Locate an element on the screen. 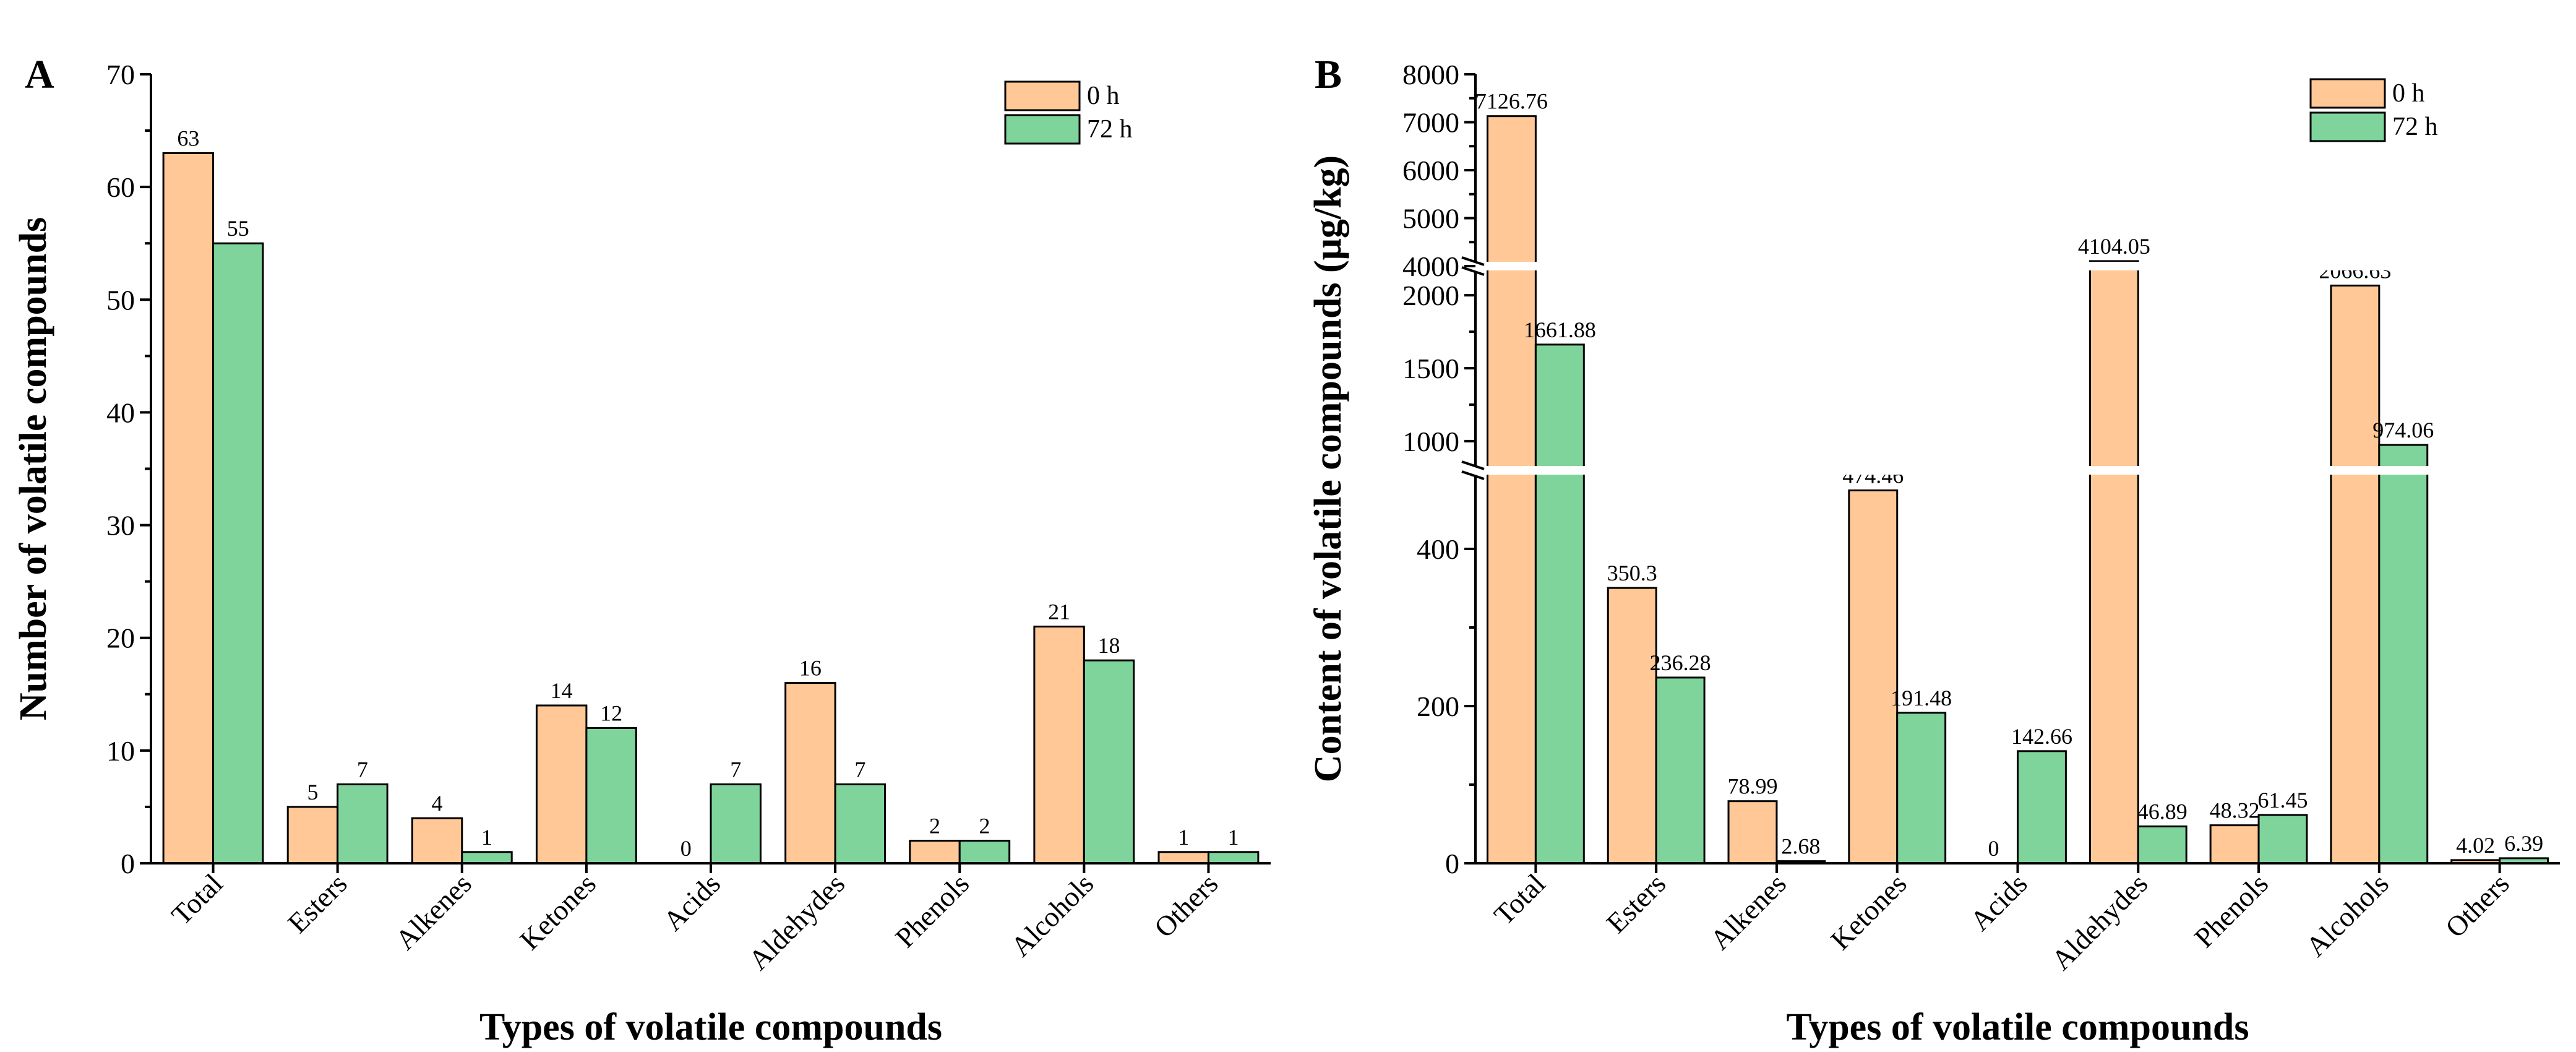 The image size is (2576, 1052). y-tick-label: 6000 is located at coordinates (1430, 170).